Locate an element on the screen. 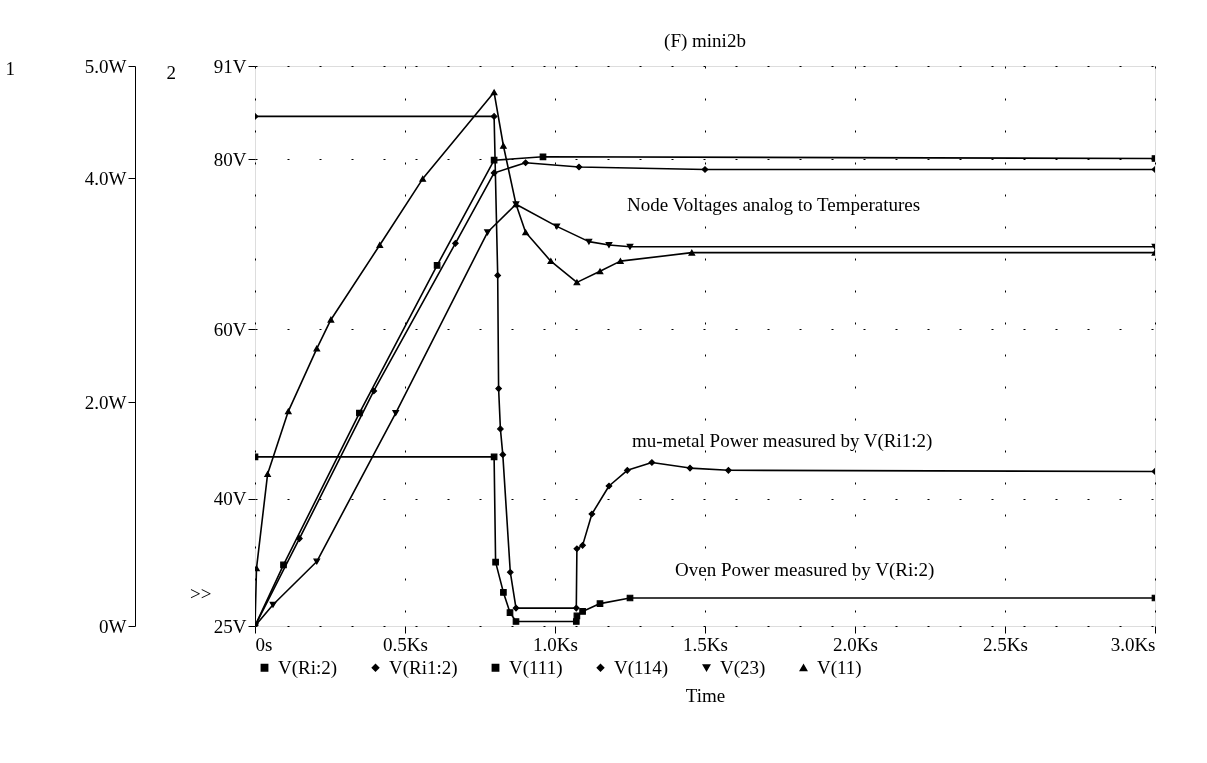 The height and width of the screenshot is (763, 1207). y2-tick-label: 25V is located at coordinates (230, 626).